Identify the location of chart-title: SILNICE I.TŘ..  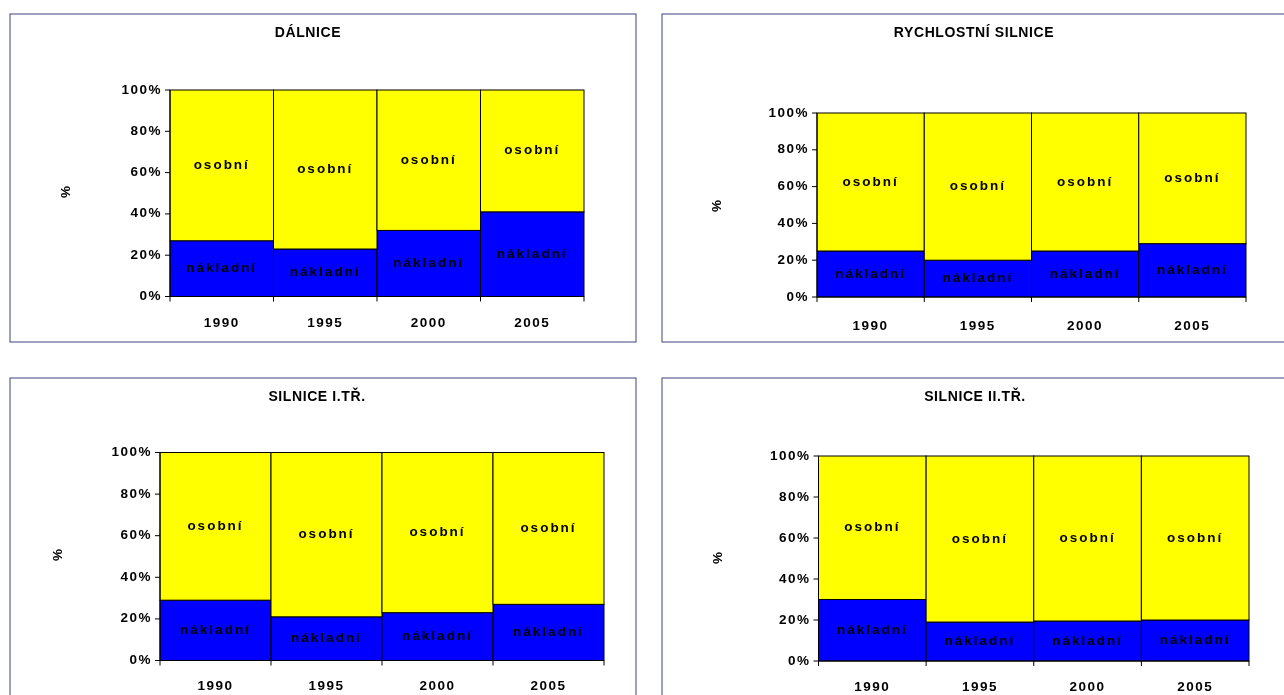
(317, 395).